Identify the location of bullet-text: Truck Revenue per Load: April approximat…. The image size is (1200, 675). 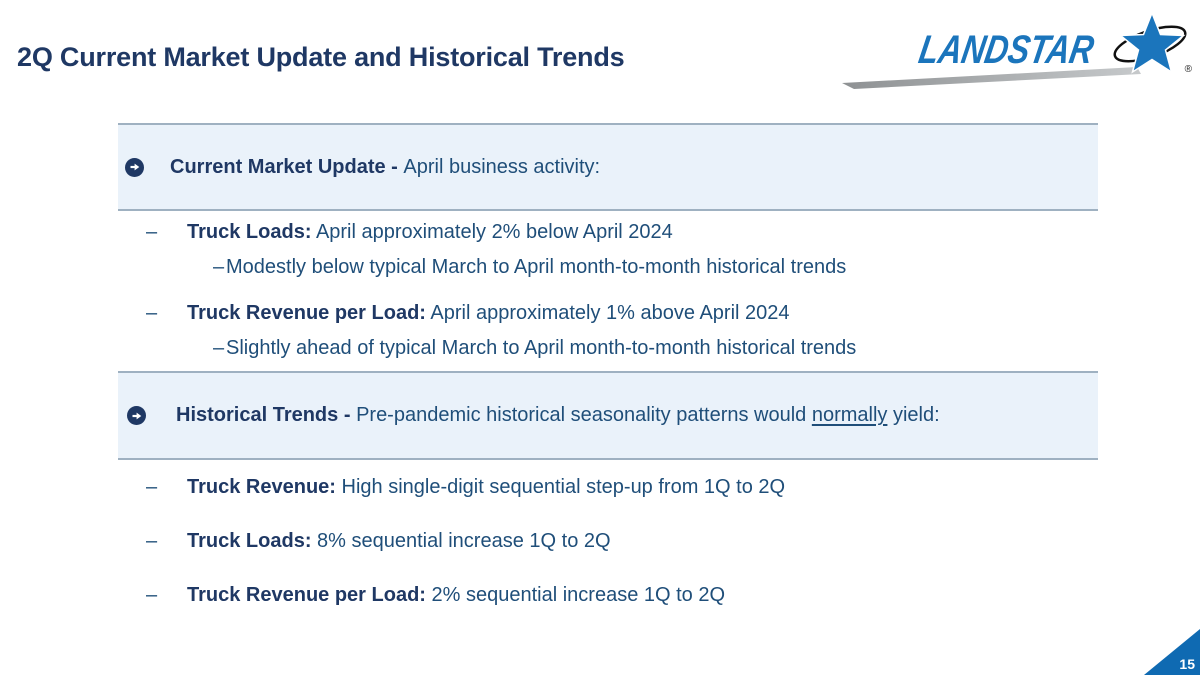
(488, 313).